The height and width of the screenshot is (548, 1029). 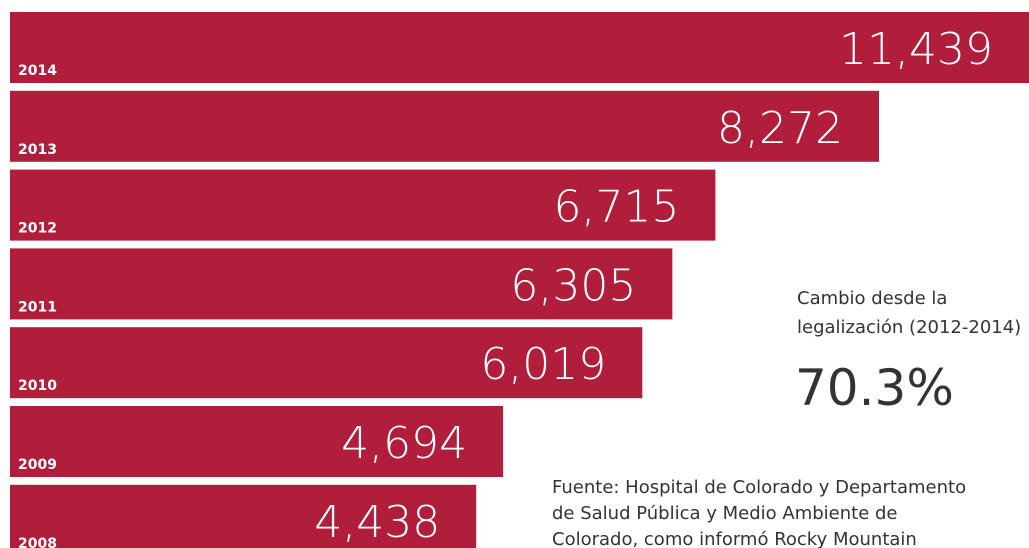 I want to click on callout-line: Cambio desde la, so click(x=872, y=298).